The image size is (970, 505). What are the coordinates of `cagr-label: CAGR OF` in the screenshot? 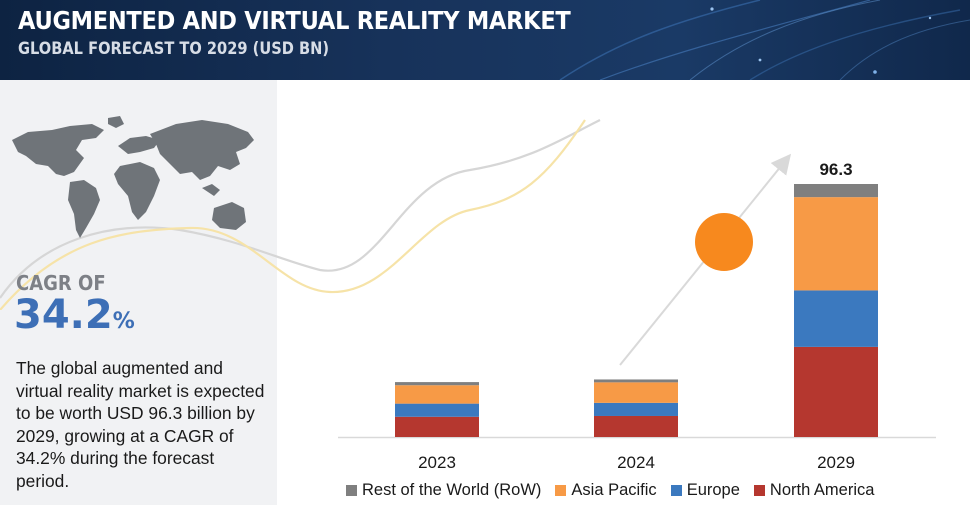 It's located at (61, 283).